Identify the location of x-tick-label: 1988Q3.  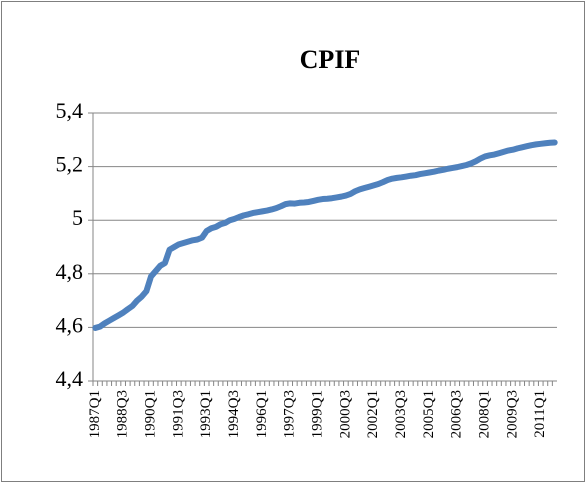
(123, 414).